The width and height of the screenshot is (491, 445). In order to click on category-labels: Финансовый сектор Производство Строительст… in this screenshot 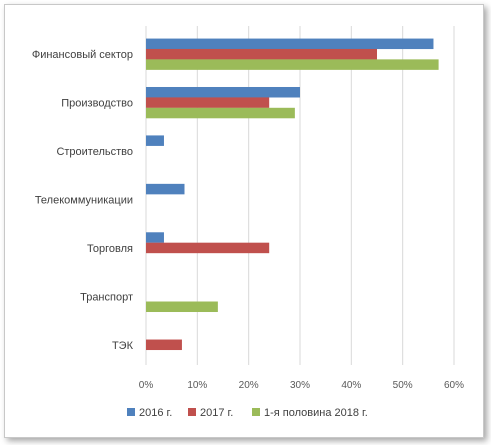, I will do `click(83, 200)`.